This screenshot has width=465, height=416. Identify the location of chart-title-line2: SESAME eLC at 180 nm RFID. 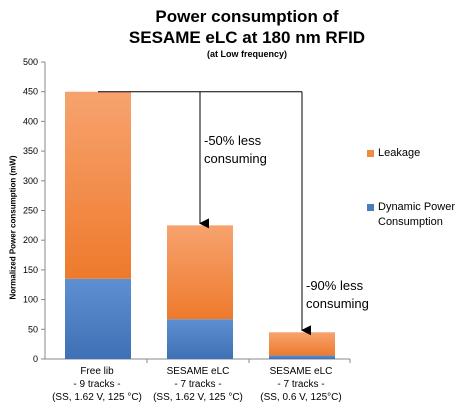
(247, 37).